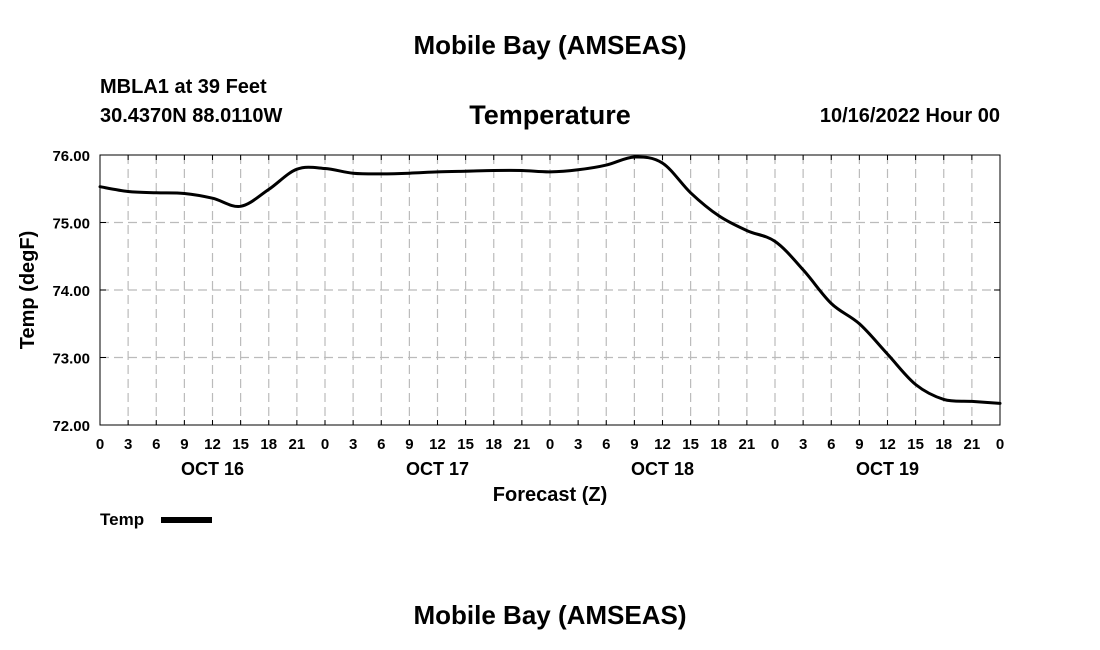  I want to click on y-tick-labels: 72.00 73.00 74.00 75.00 76.00, so click(71, 291).